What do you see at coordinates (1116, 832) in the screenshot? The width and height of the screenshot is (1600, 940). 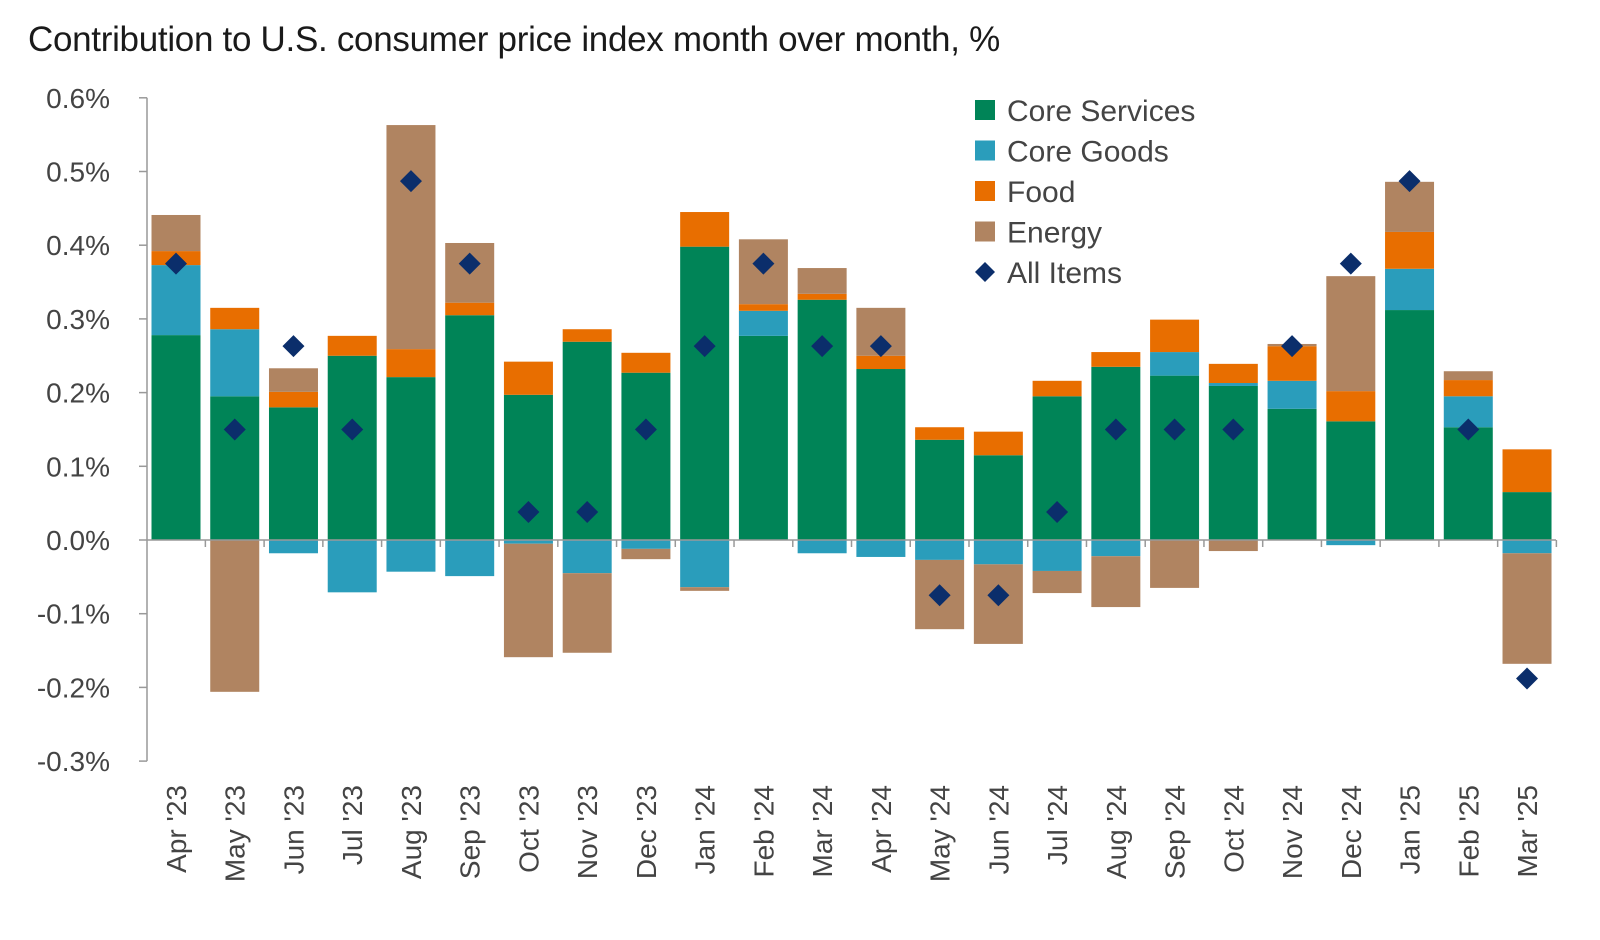 I see `x-tick-label: Aug '24` at bounding box center [1116, 832].